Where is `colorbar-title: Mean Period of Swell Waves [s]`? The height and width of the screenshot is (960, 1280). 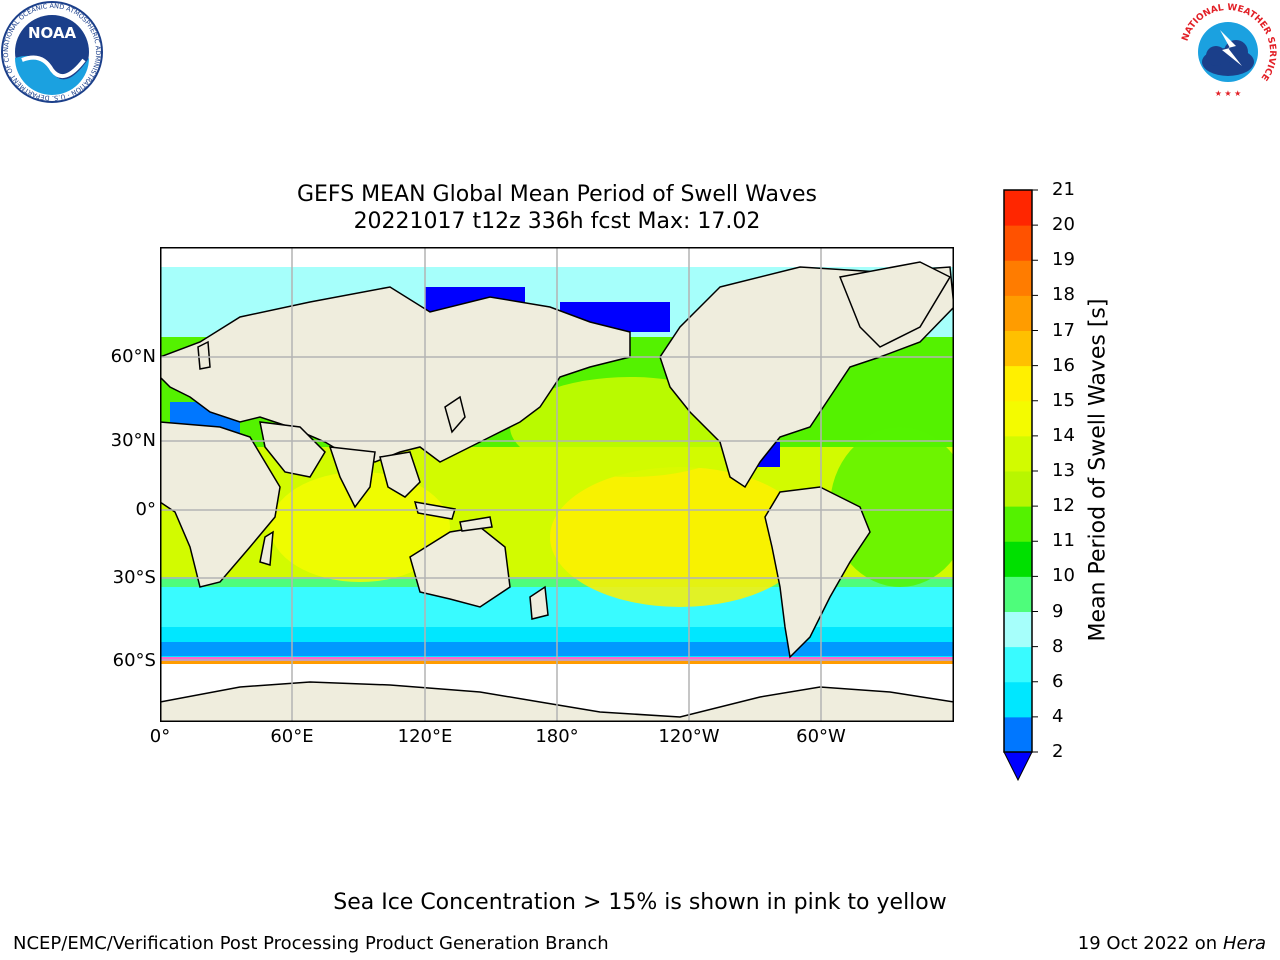
colorbar-title: Mean Period of Swell Waves [s] is located at coordinates (1098, 470).